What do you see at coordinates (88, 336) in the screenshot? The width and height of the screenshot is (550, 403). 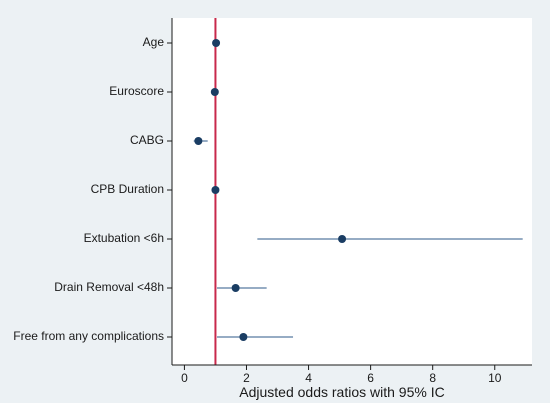 I see `y-tick-label: Free from any complications` at bounding box center [88, 336].